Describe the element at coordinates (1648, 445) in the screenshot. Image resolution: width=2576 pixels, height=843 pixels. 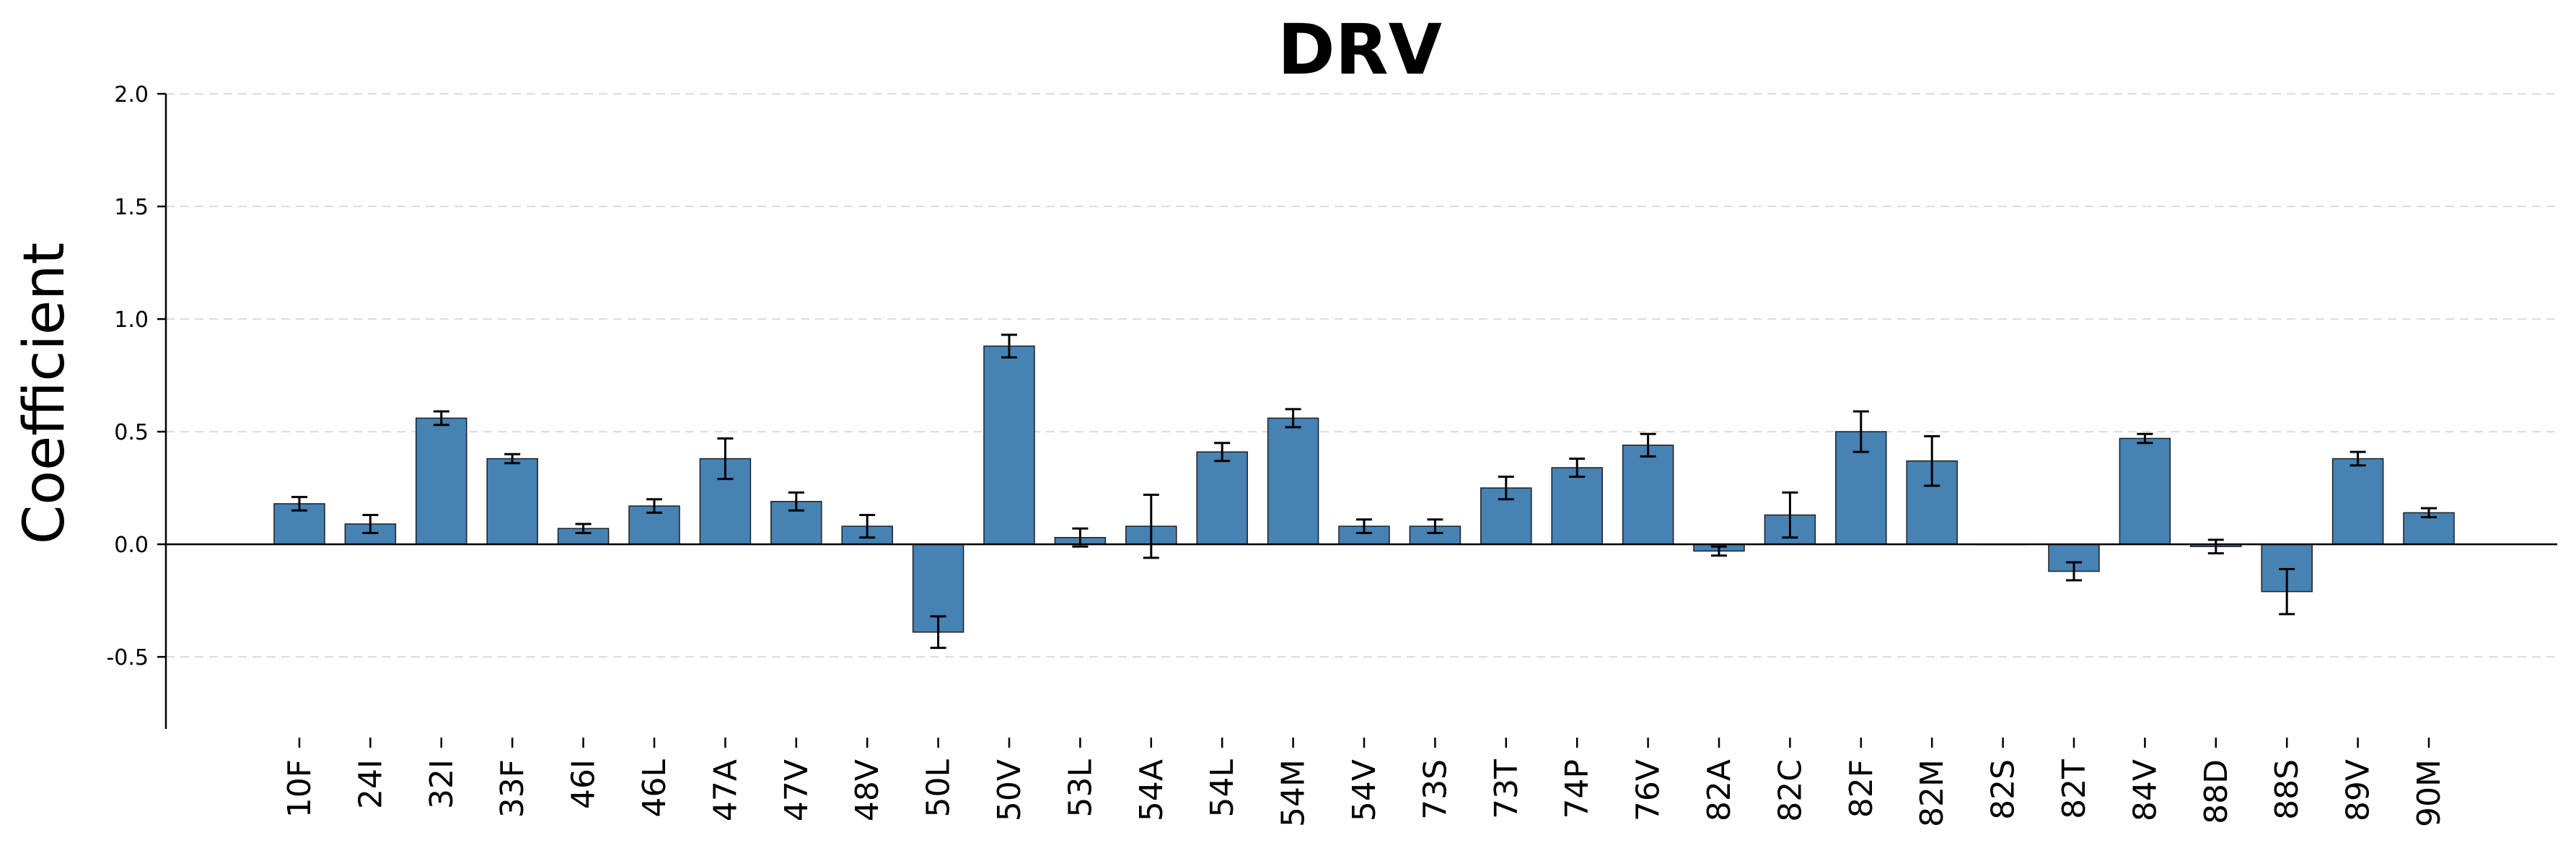
I see `error-bar-76V` at that location.